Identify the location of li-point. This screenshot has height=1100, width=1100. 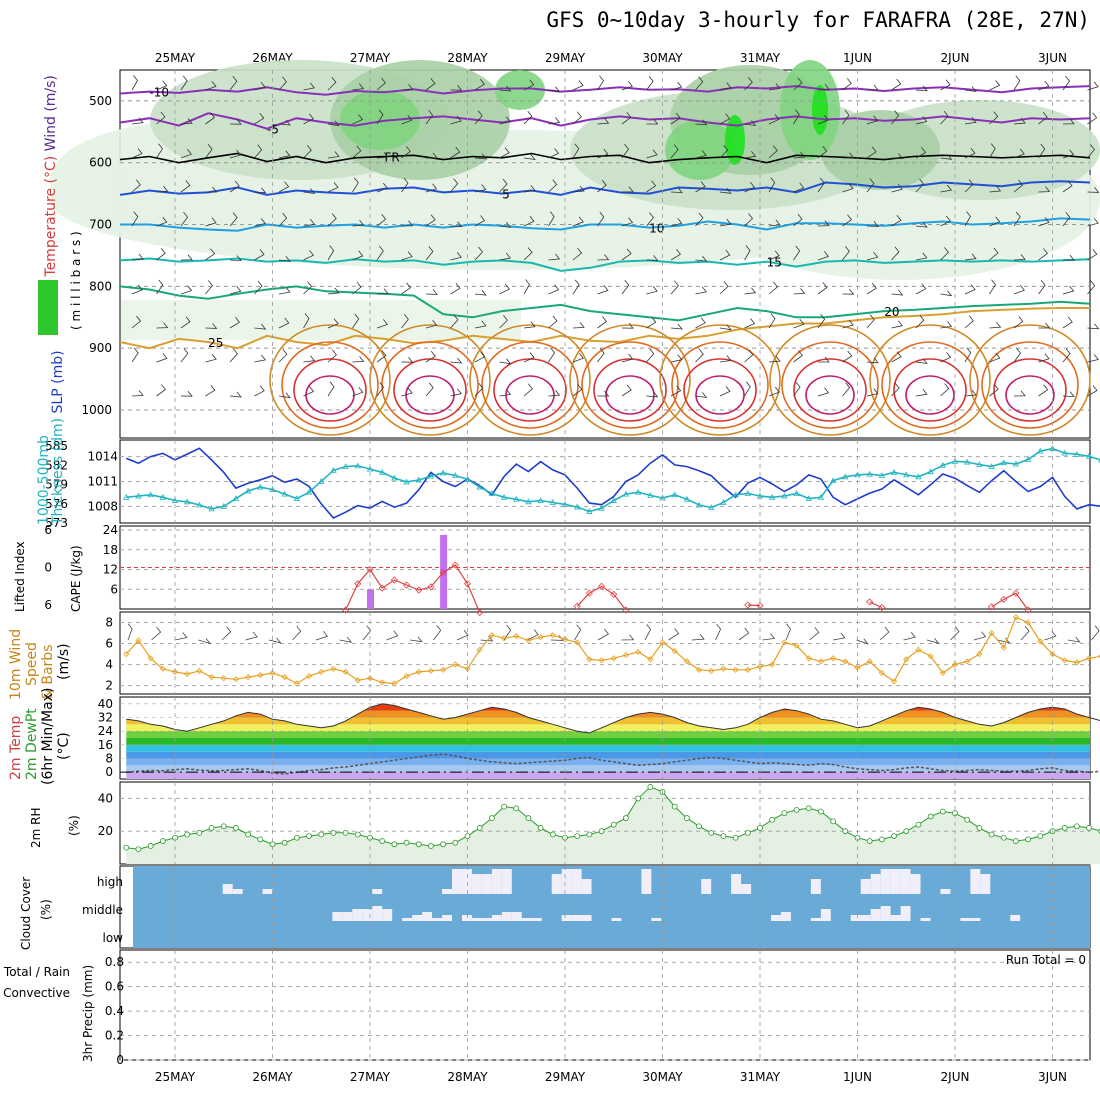
(455, 565).